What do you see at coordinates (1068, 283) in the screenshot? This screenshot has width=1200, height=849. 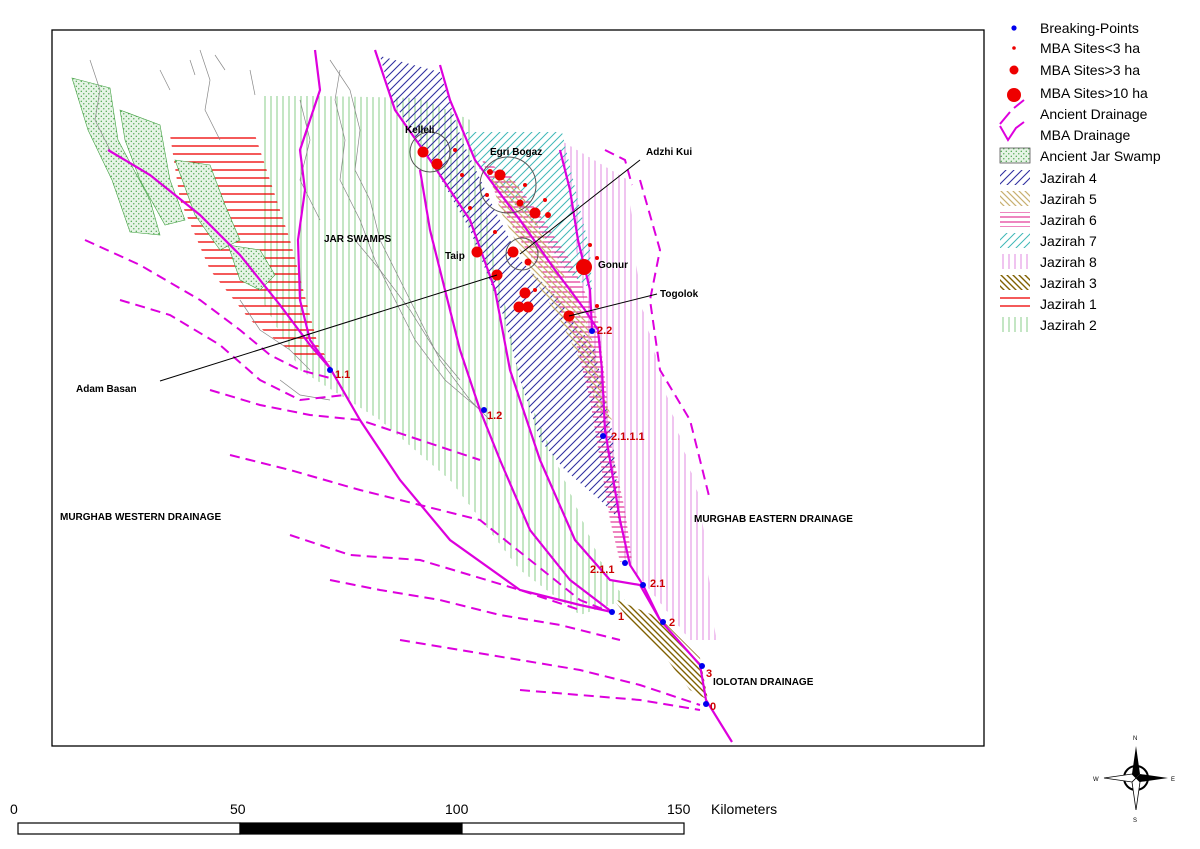 I see `legend-label: Jazirah 3` at bounding box center [1068, 283].